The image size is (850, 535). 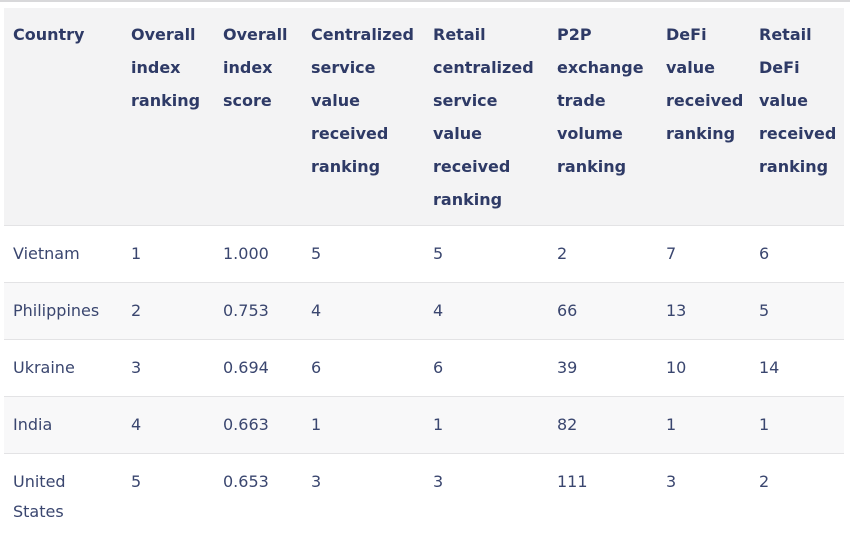 What do you see at coordinates (703, 425) in the screenshot?
I see `cell-india-defi-value-received-ranking: 1` at bounding box center [703, 425].